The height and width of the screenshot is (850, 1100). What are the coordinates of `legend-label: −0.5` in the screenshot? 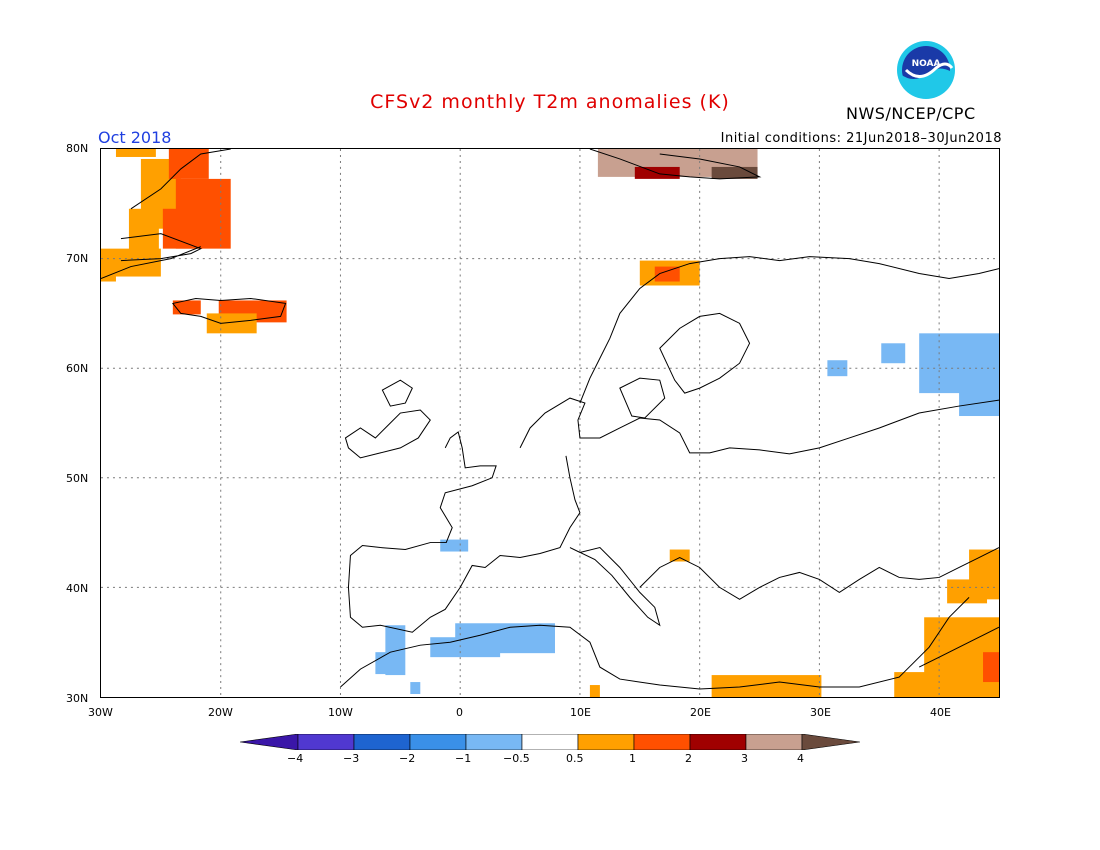 It's located at (516, 758).